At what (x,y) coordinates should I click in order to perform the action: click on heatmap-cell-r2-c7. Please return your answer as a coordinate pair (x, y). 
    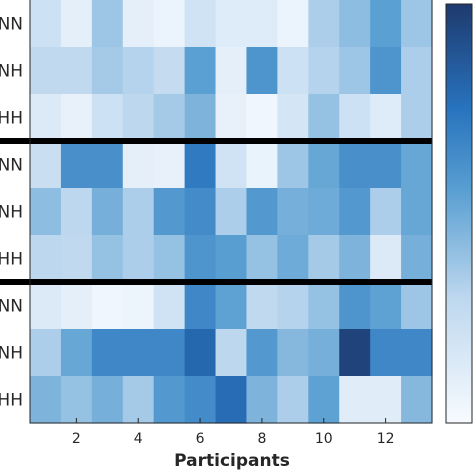
    Looking at the image, I should click on (231, 71).